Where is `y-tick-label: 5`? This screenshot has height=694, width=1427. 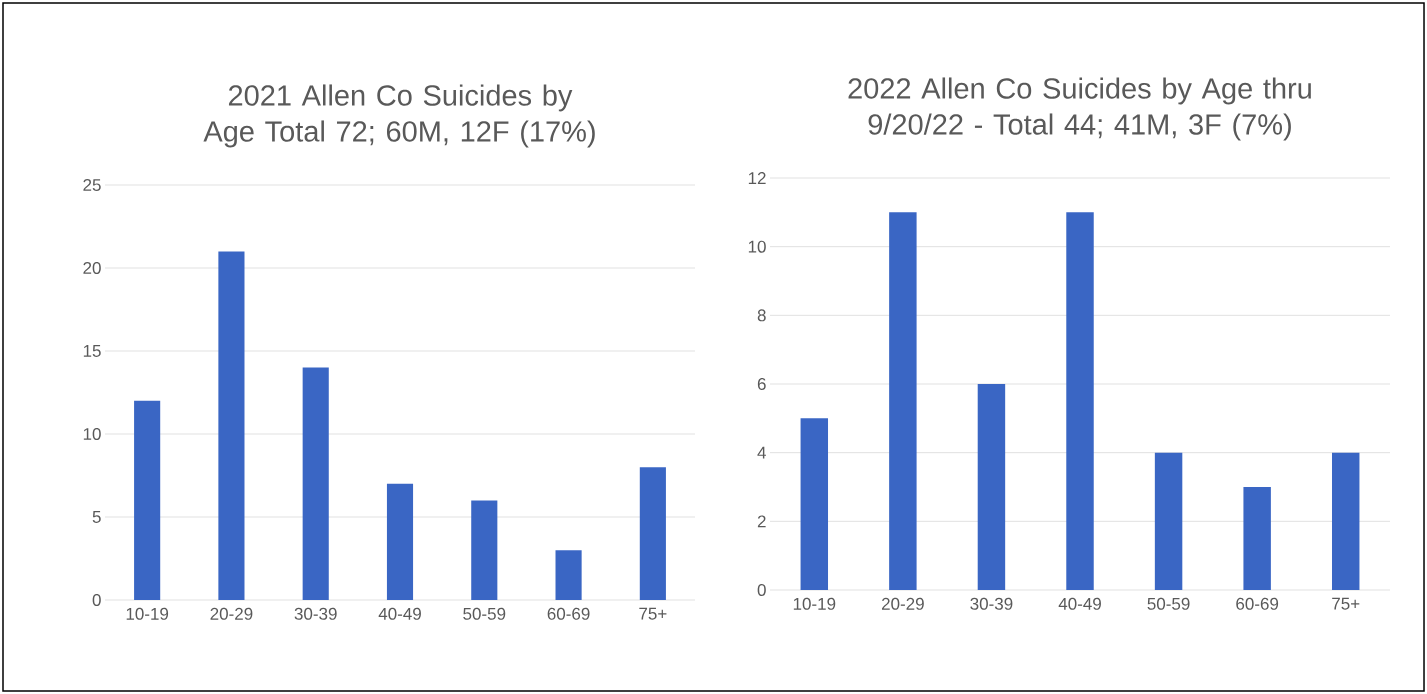
y-tick-label: 5 is located at coordinates (96, 517).